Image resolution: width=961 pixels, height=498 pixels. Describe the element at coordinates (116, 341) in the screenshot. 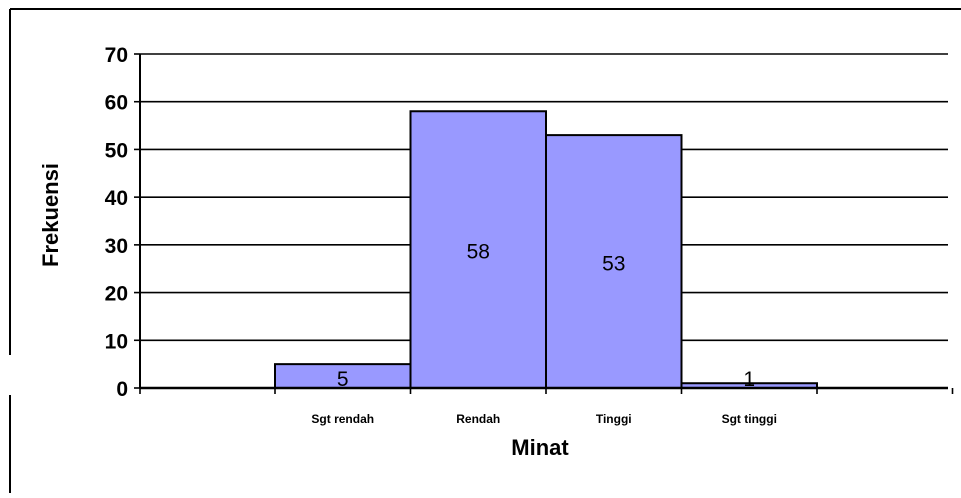

I see `y-tick-label: 10` at that location.